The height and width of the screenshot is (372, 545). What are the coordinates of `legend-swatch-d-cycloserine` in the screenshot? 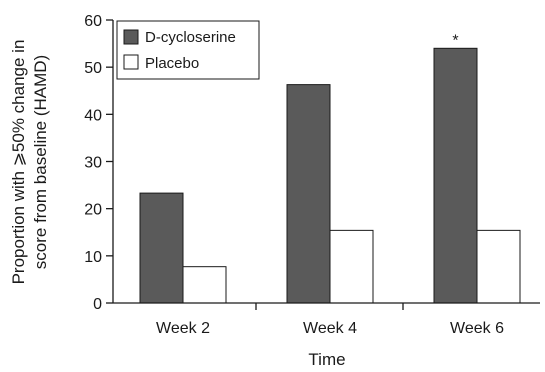 It's located at (131, 37).